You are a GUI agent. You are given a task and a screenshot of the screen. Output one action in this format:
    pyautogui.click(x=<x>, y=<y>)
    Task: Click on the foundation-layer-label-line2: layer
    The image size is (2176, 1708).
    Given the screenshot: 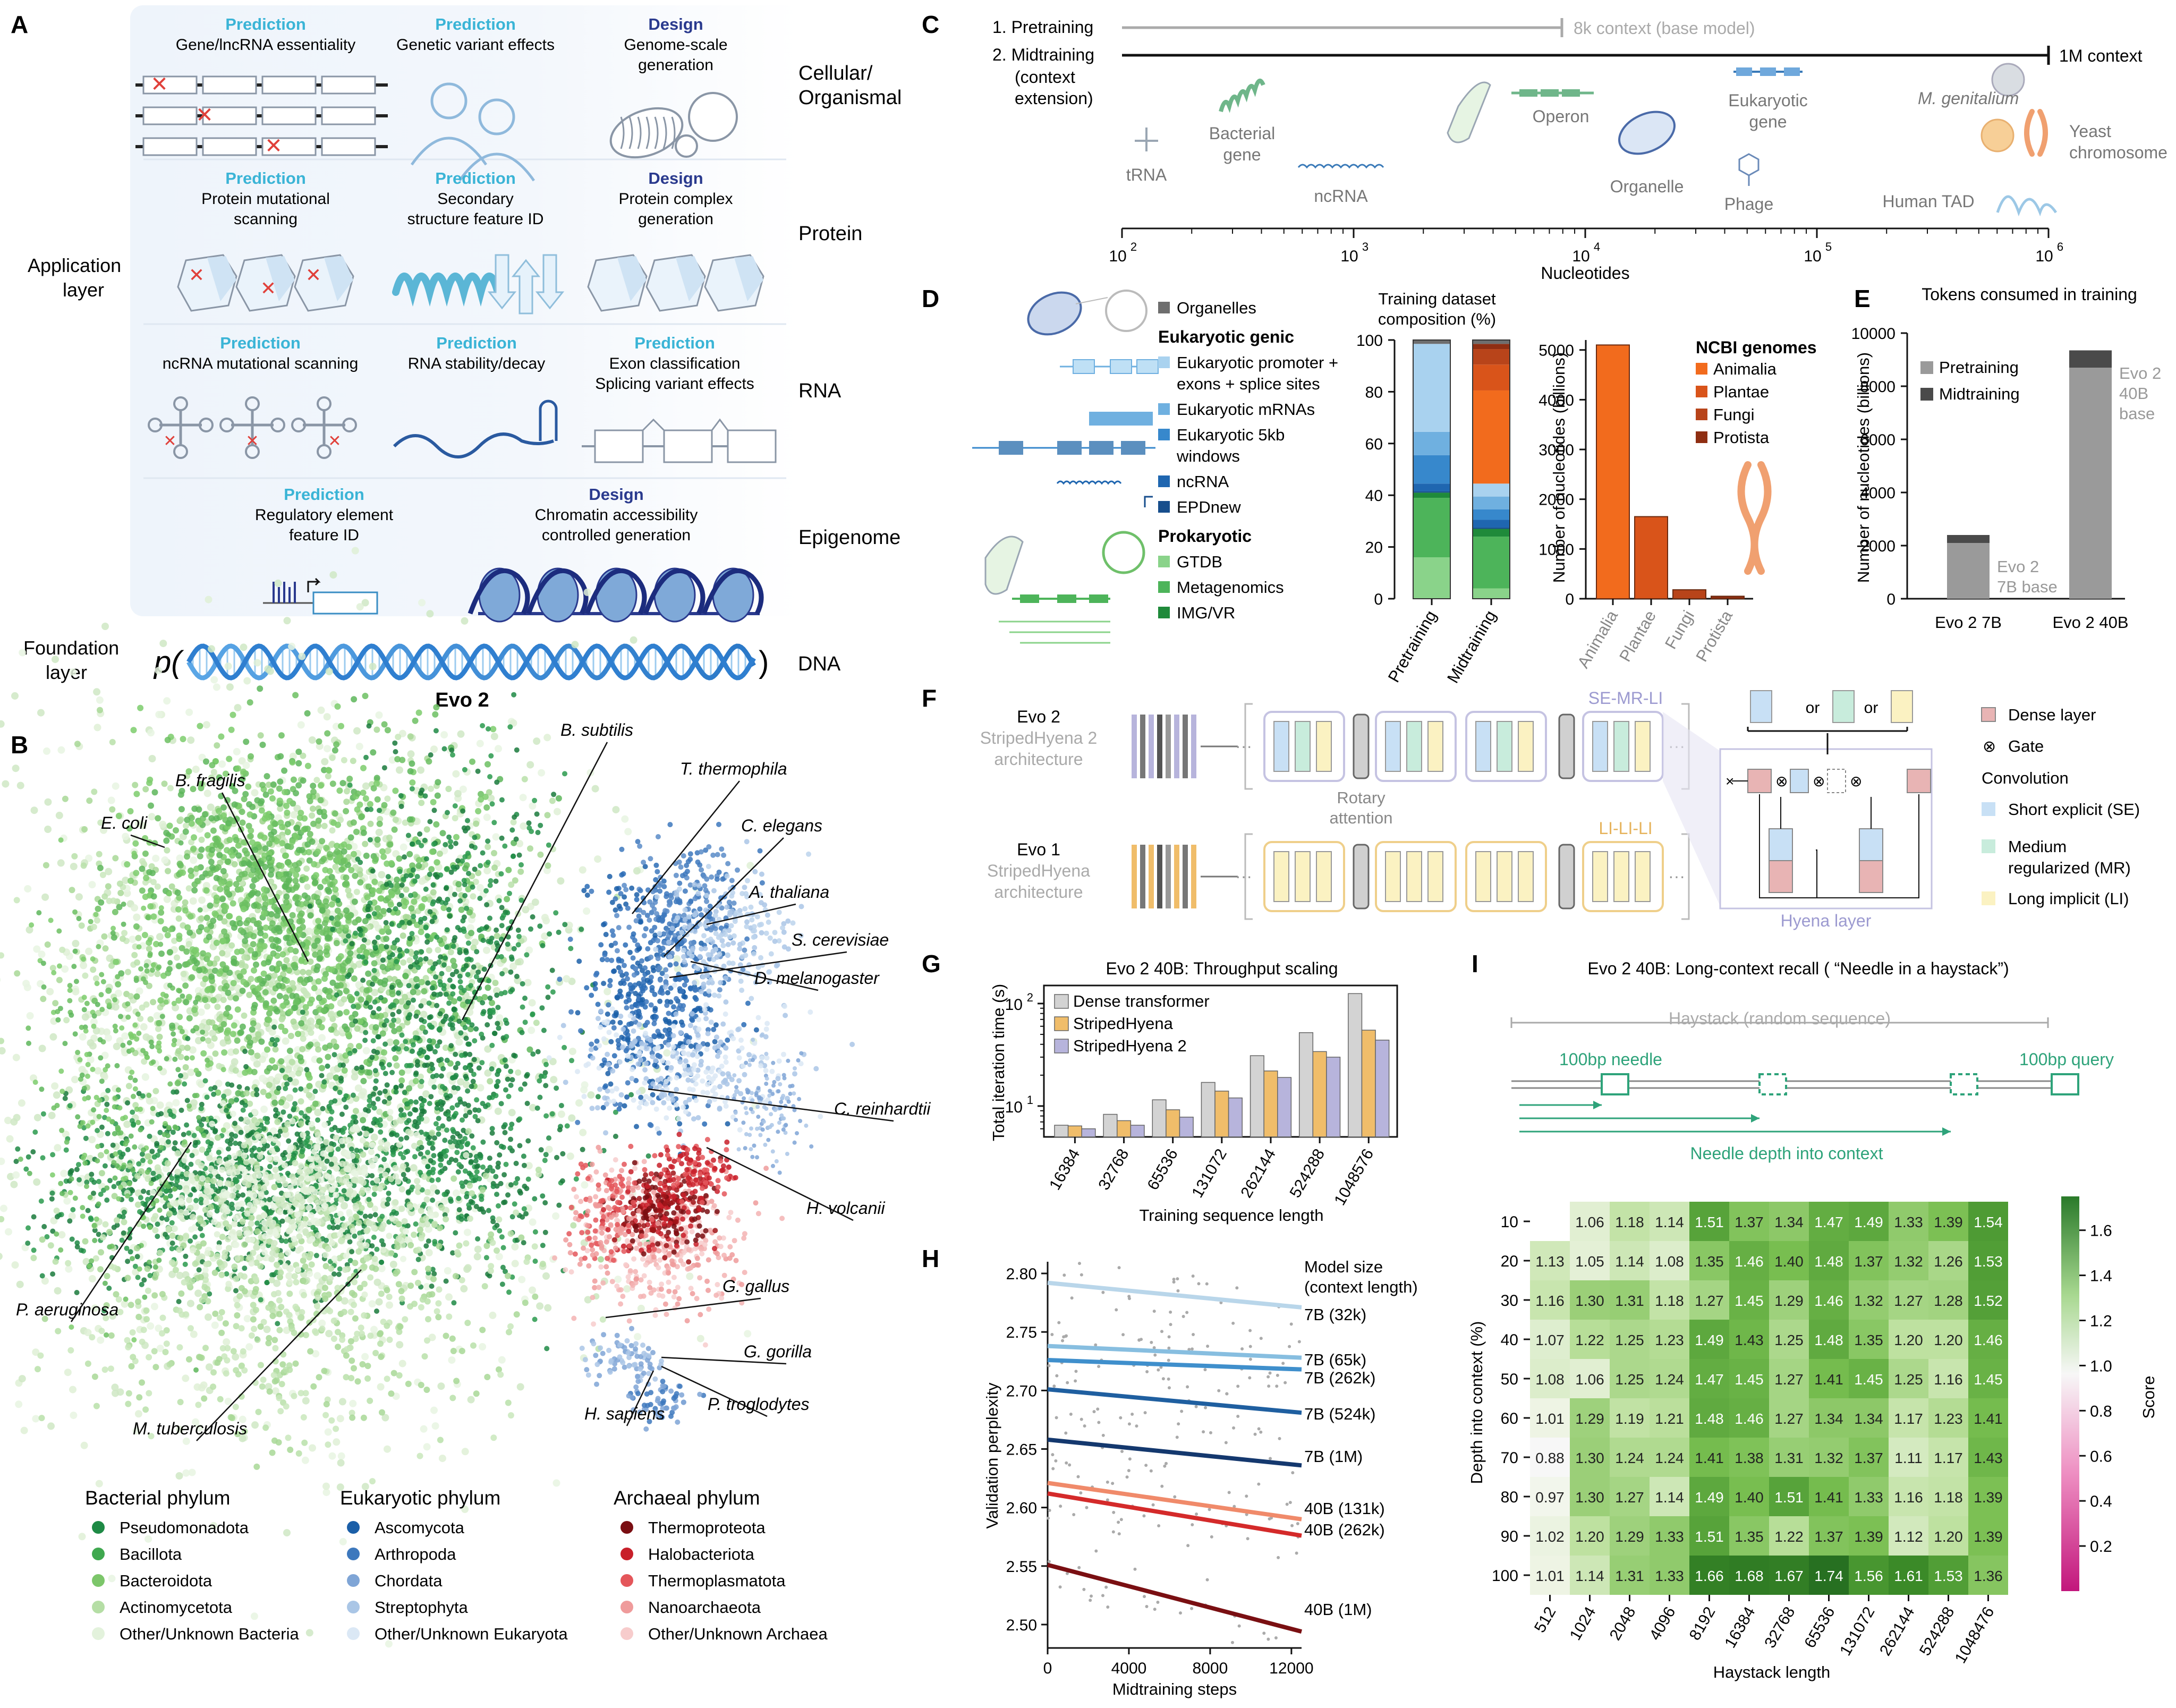 What is the action you would take?
    pyautogui.click(x=66, y=672)
    